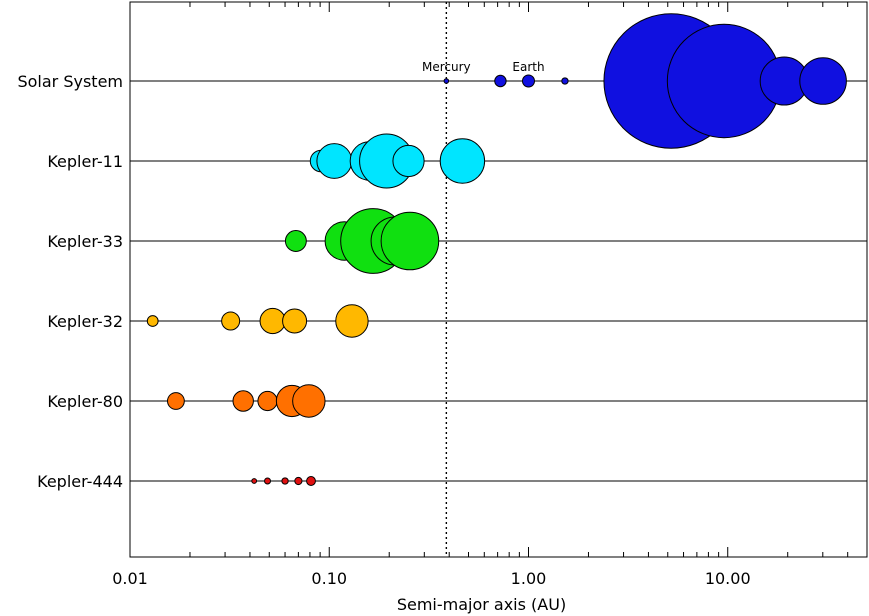 This screenshot has height=616, width=869. What do you see at coordinates (80, 481) in the screenshot?
I see `system-label-kepler-444: Kepler-444` at bounding box center [80, 481].